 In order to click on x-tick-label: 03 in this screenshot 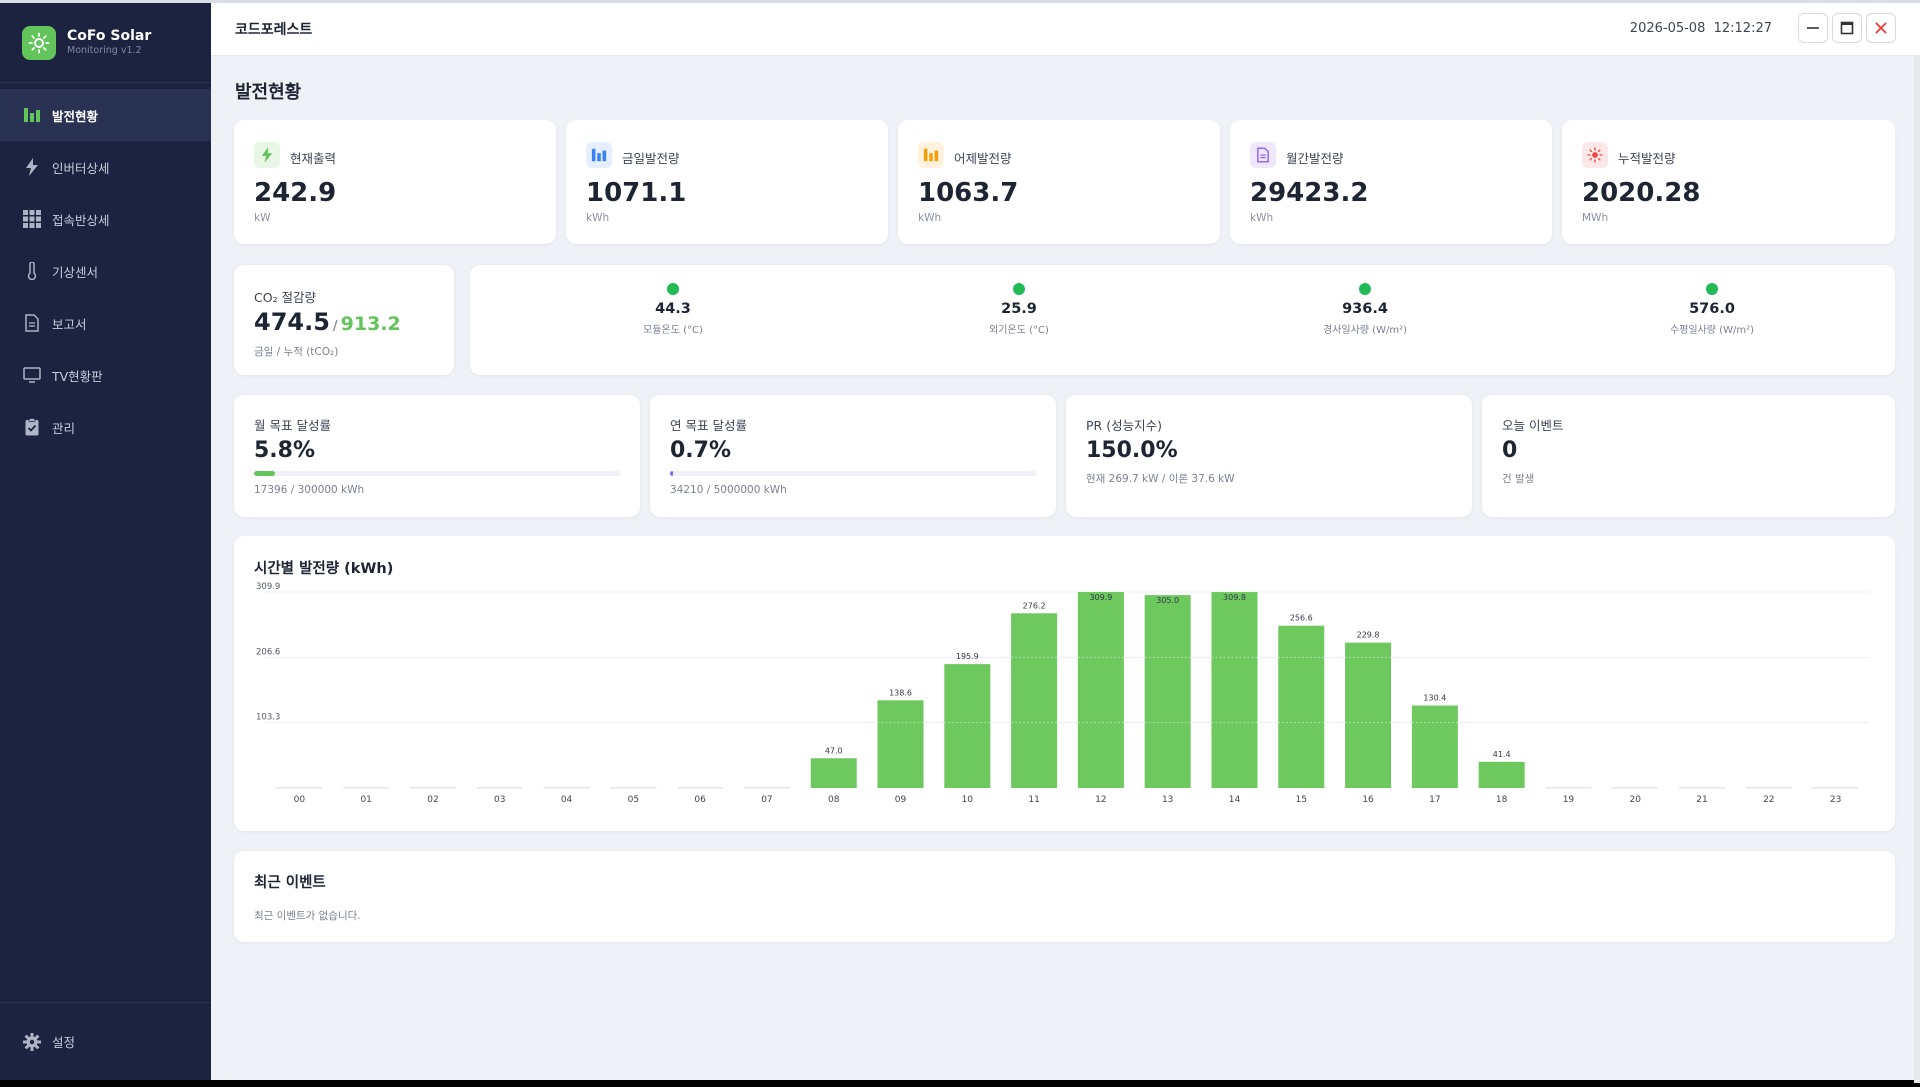, I will do `click(499, 800)`.